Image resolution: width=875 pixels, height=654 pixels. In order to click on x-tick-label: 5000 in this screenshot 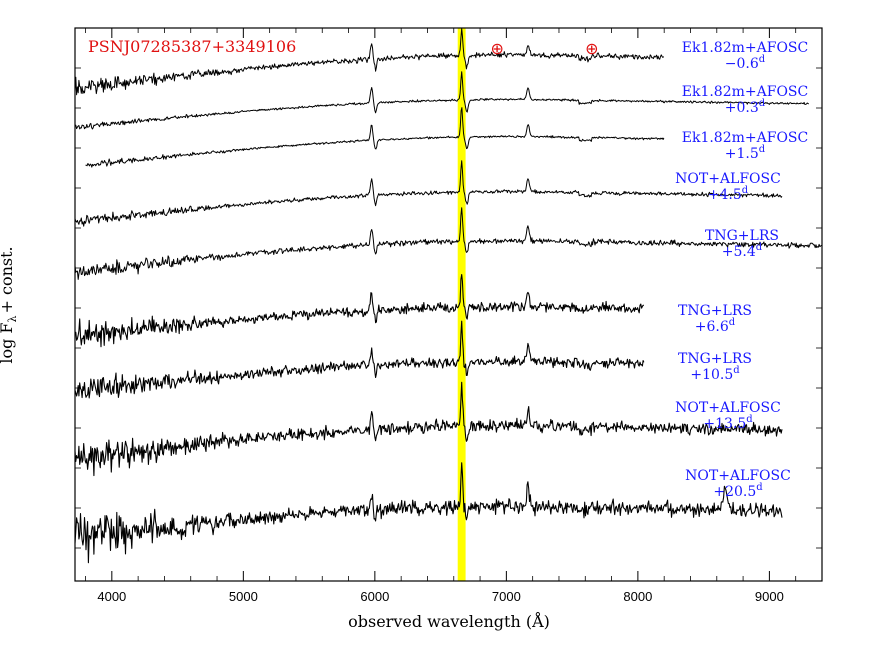, I will do `click(243, 596)`.